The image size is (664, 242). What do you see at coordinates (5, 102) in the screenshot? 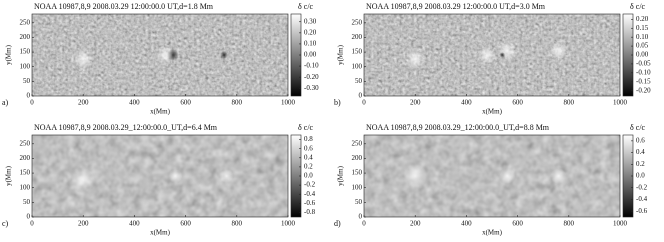
I see `panel-label: a)` at bounding box center [5, 102].